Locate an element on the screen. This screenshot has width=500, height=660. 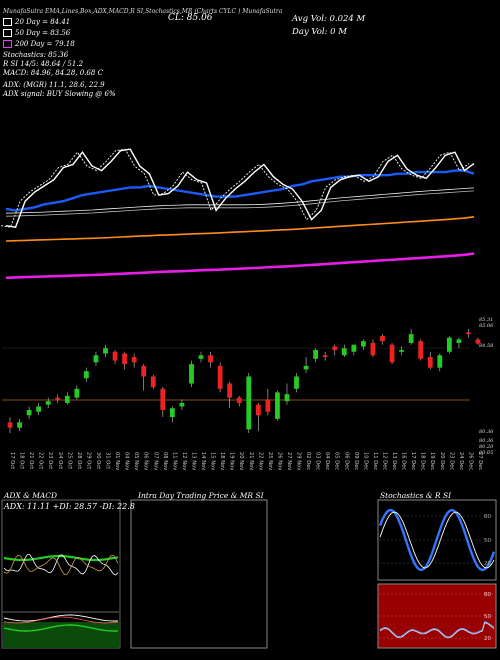
x-tick-label: 16 Dec is located at coordinates (404, 461).